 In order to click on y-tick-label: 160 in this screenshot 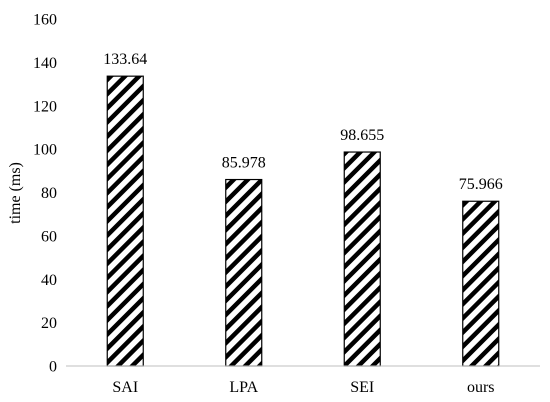, I will do `click(45, 20)`.